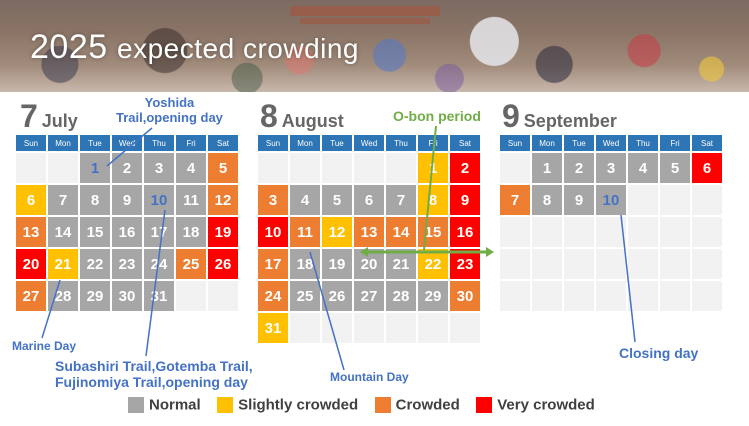  What do you see at coordinates (547, 143) in the screenshot?
I see `weekday-header-cell: Mon` at bounding box center [547, 143].